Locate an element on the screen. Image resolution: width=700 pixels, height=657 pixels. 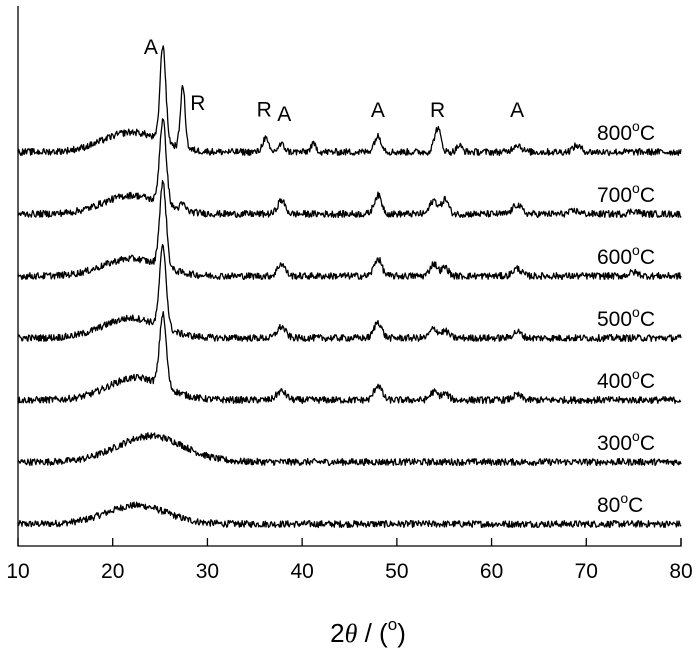
series-labels: 80oC 300oC 400oC 500oC 600oC 700oC 800oC is located at coordinates (626, 317).